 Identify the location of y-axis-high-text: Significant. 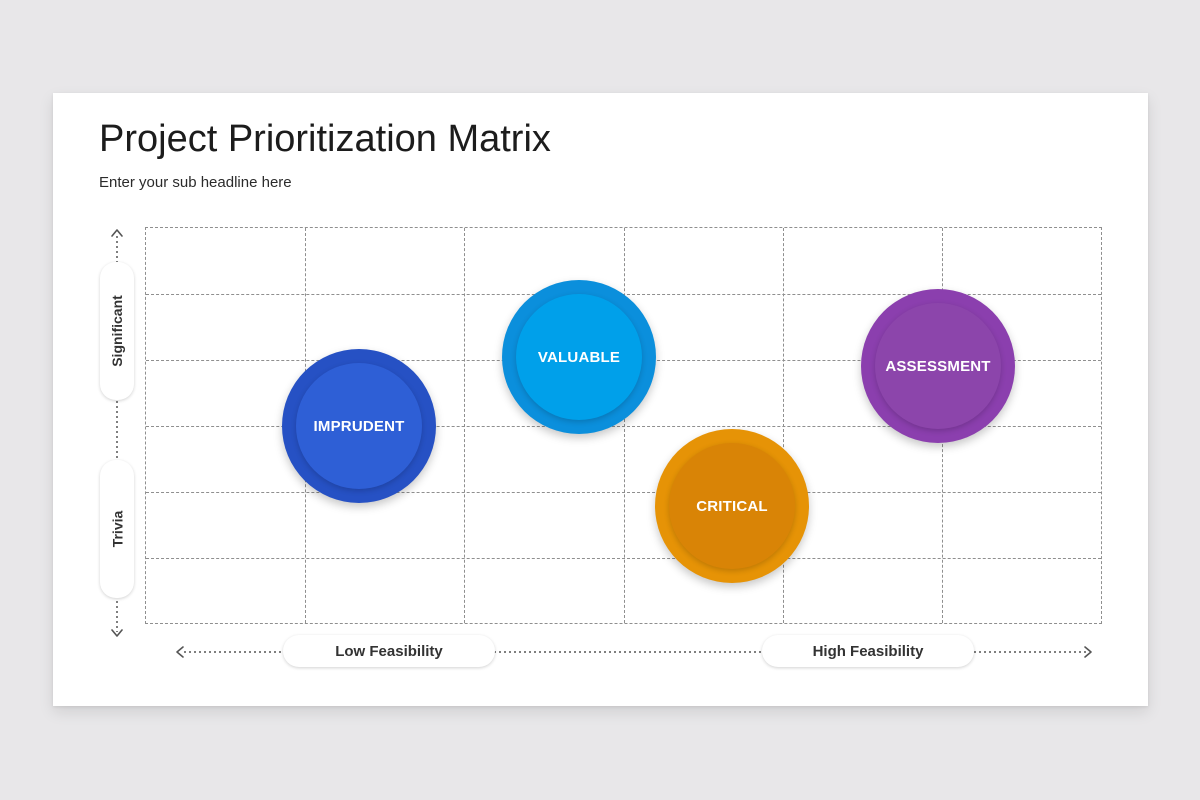
(117, 331).